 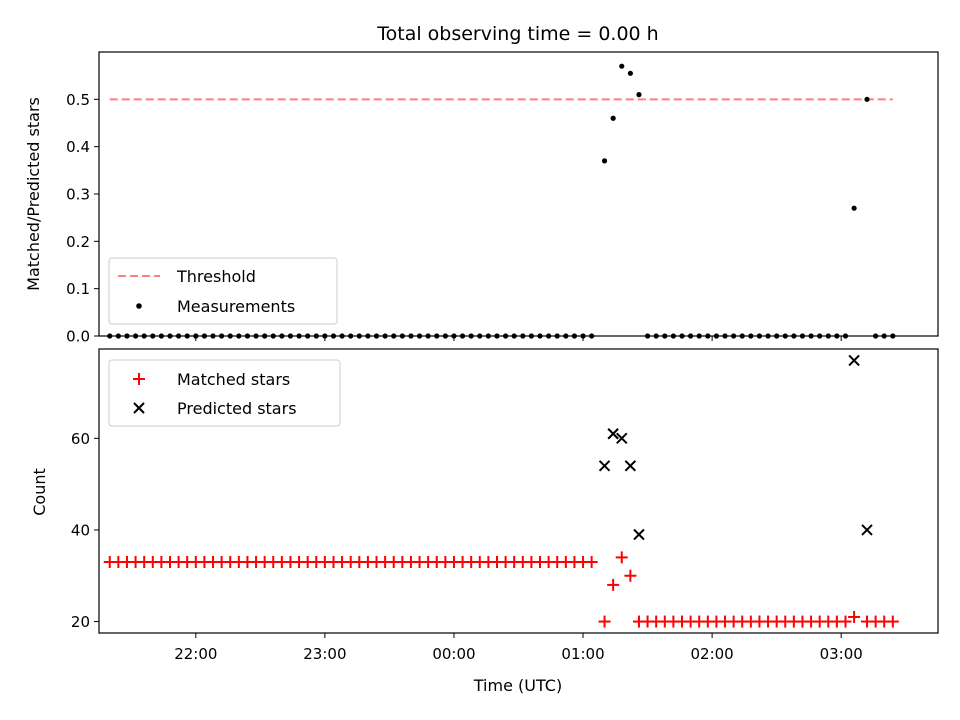 What do you see at coordinates (78, 242) in the screenshot?
I see `ratio-y-tick-label: 0.2` at bounding box center [78, 242].